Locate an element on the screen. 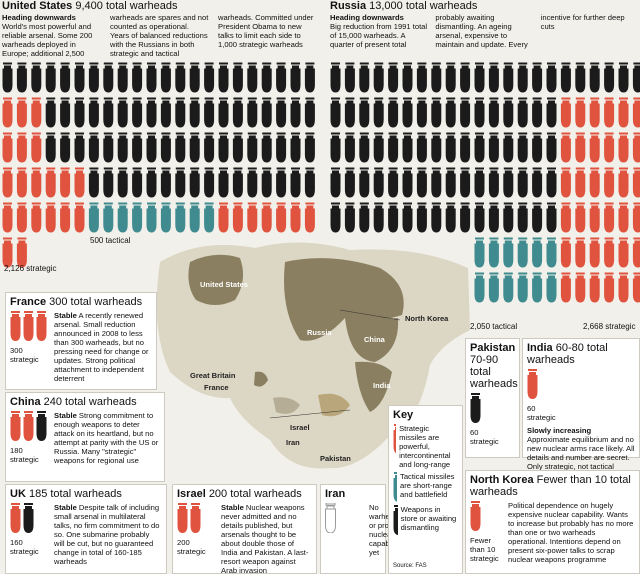 The image size is (640, 574). map-label: France is located at coordinates (216, 387).